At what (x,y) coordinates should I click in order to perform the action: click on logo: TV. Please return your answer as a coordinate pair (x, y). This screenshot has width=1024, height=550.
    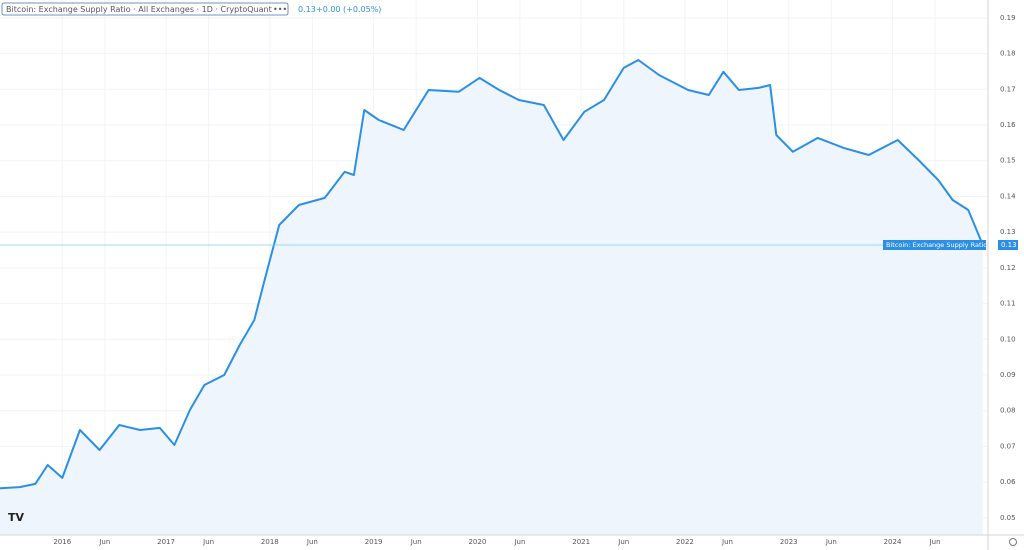
    Looking at the image, I should click on (16, 517).